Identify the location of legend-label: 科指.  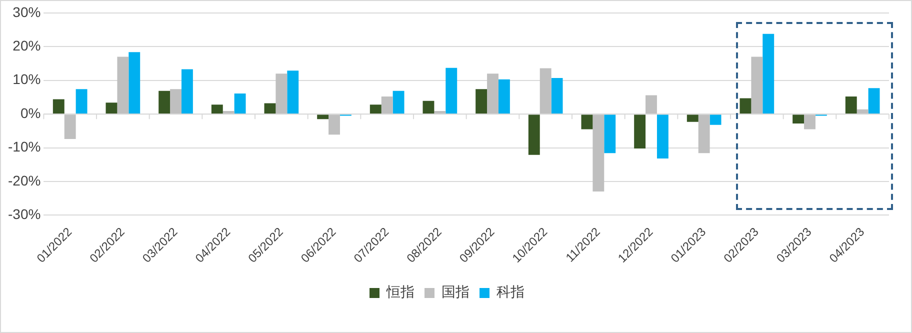
(510, 292).